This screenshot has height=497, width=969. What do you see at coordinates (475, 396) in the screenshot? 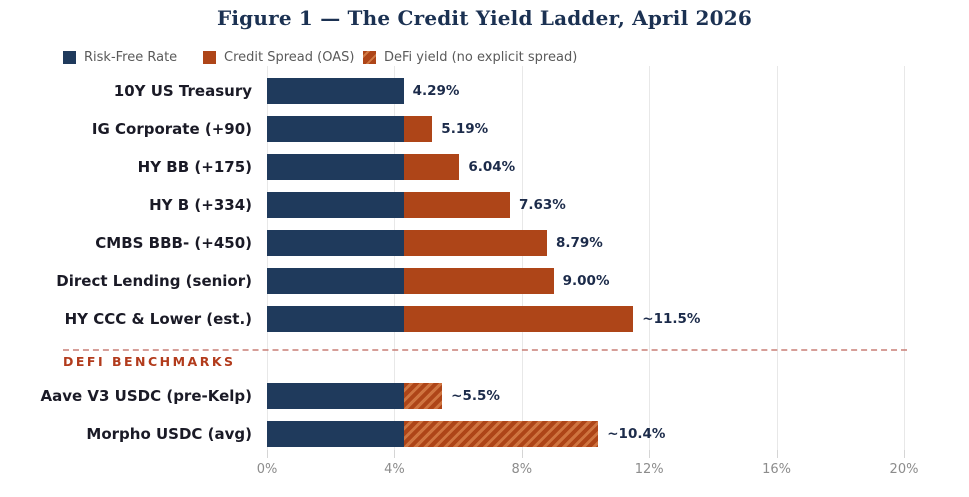
I see `bar-value-label: ~5.5%` at bounding box center [475, 396].